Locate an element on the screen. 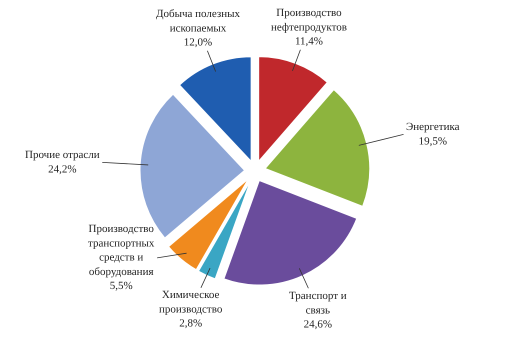 Image resolution: width=510 pixels, height=343 pixels. slice-label: Транспорт и связь is located at coordinates (318, 303).